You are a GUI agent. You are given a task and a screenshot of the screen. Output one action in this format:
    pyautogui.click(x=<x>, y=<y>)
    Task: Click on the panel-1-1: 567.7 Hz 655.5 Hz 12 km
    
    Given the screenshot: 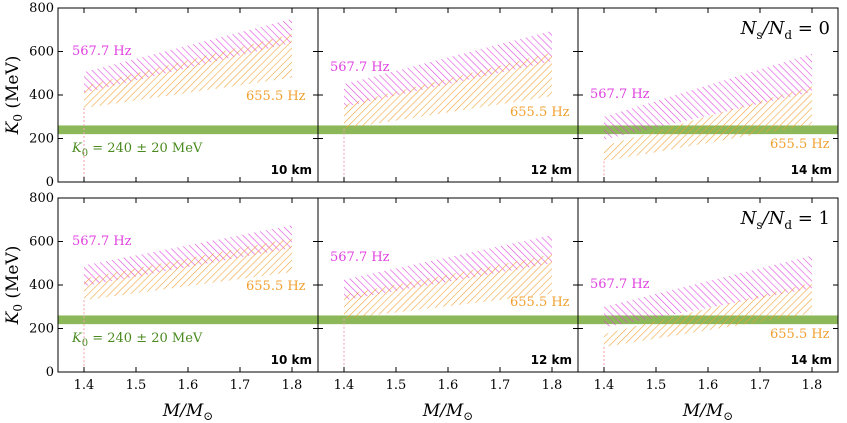 What is the action you would take?
    pyautogui.click(x=448, y=285)
    